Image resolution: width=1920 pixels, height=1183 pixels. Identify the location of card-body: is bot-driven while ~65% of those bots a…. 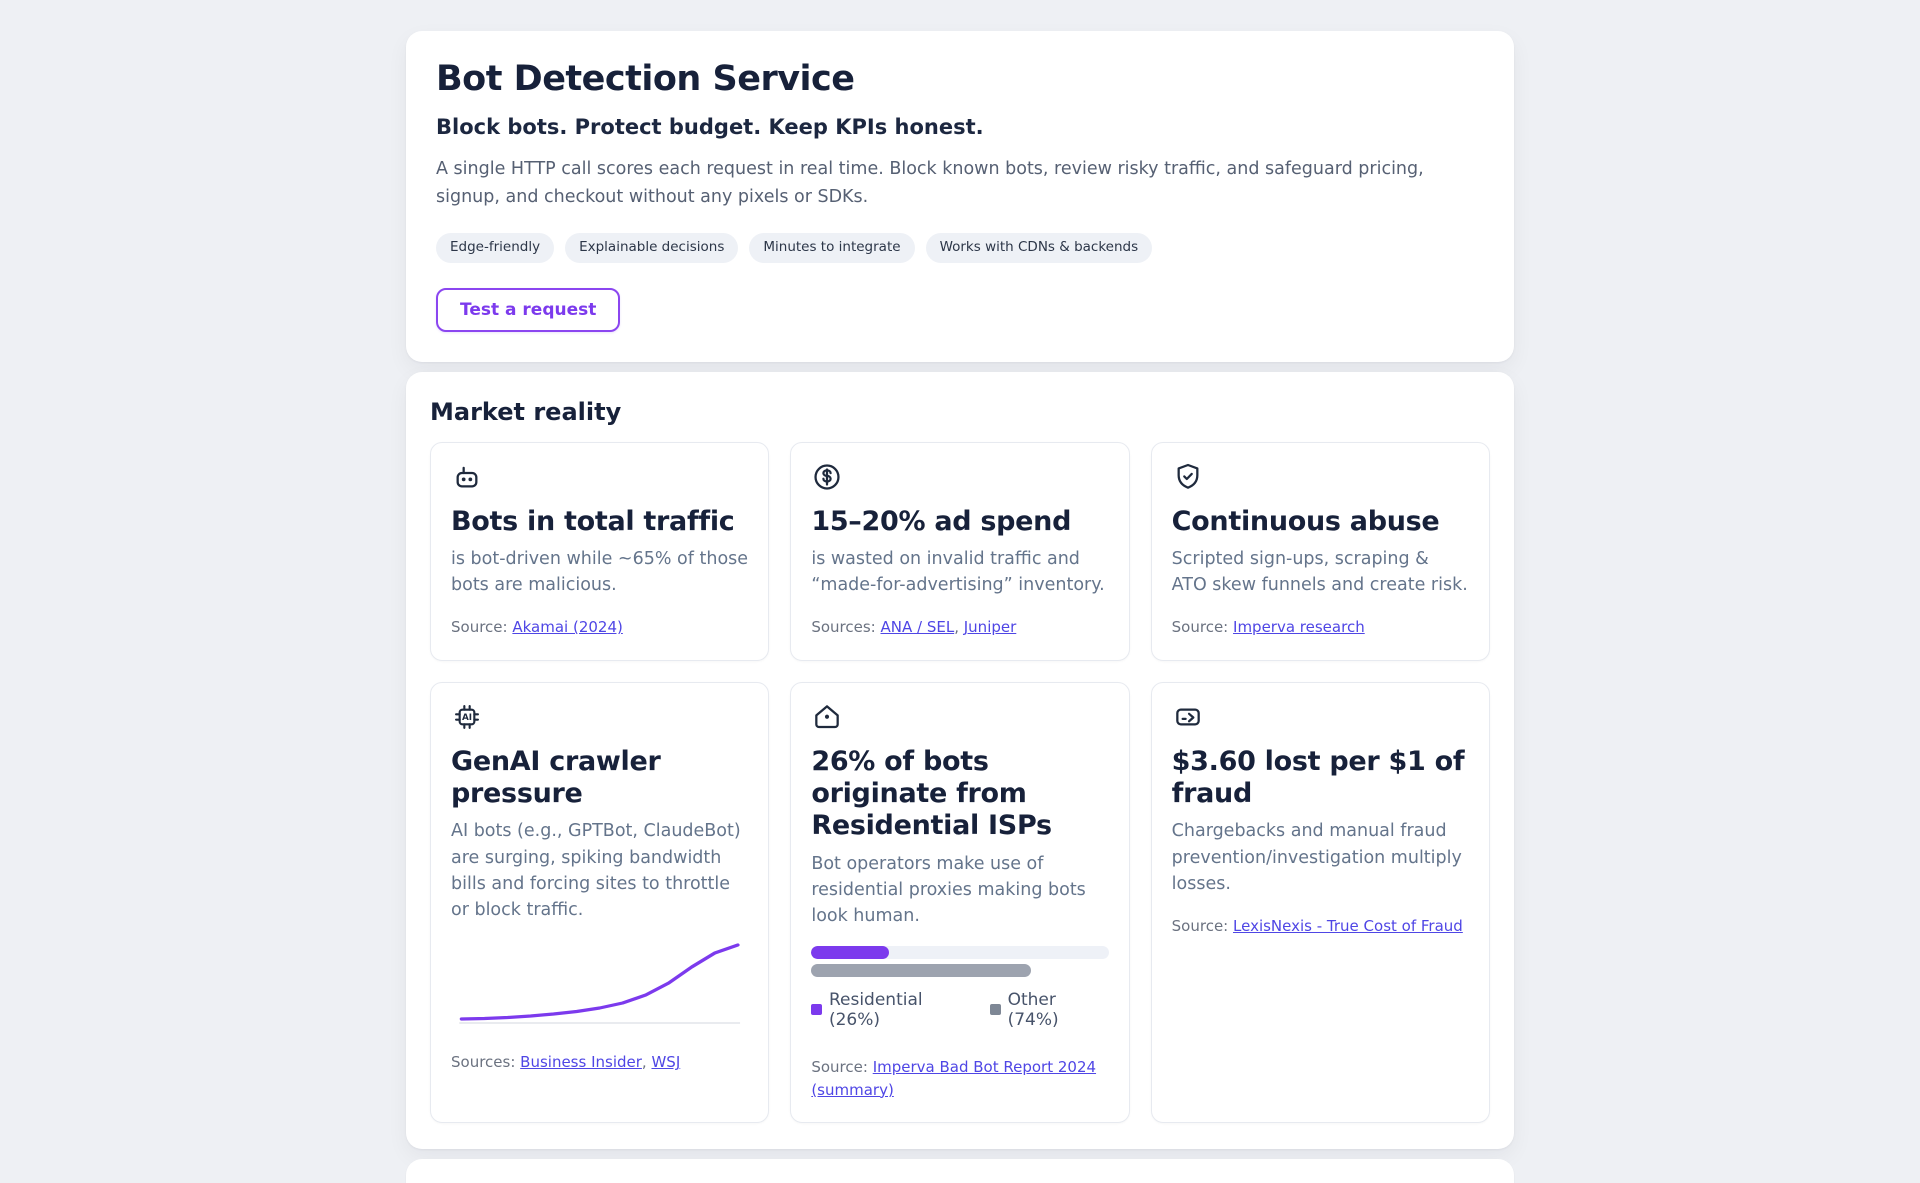
(600, 572).